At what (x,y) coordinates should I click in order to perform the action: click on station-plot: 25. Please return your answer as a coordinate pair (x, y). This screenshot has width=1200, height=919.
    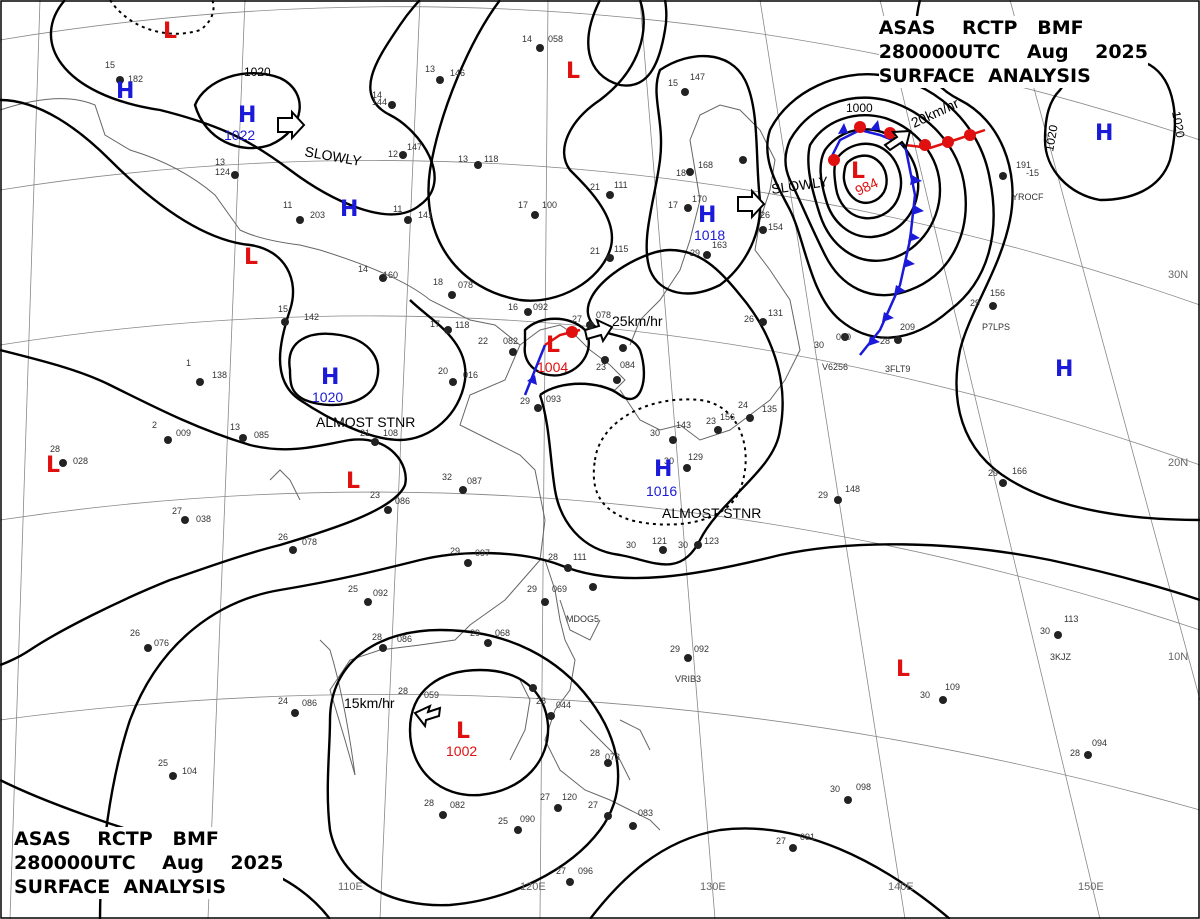
    Looking at the image, I should click on (163, 763).